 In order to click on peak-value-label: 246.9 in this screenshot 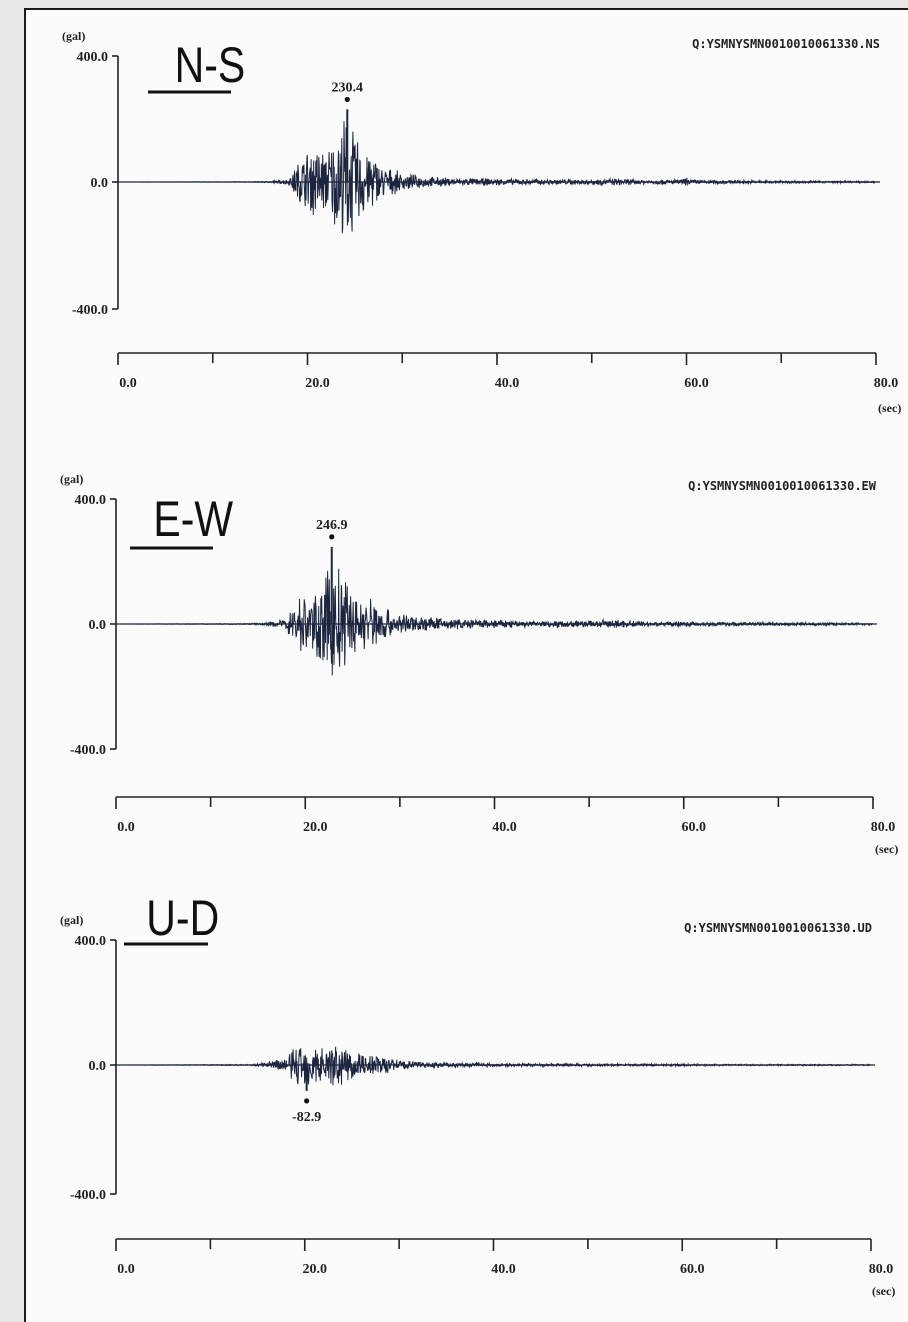, I will do `click(332, 525)`.